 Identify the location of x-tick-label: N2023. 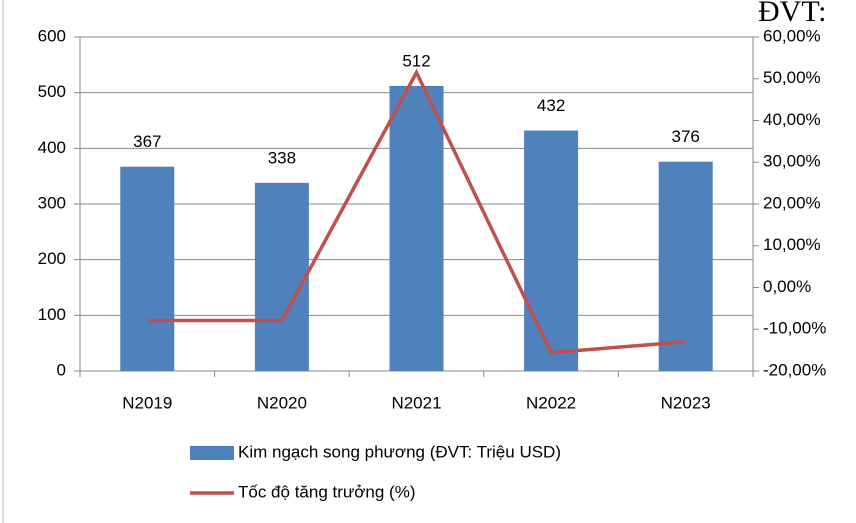
(686, 402).